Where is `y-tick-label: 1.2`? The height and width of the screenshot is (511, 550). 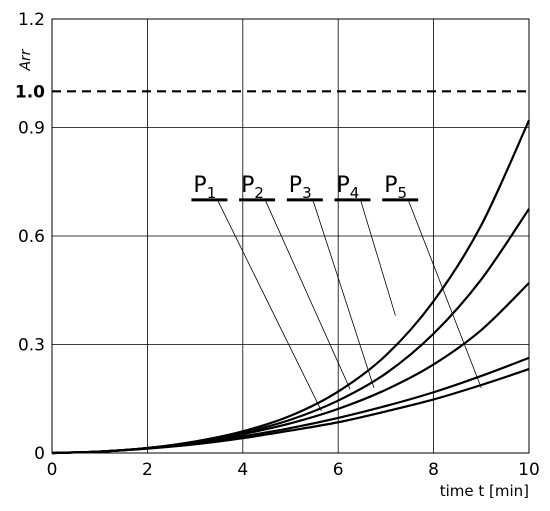
y-tick-label: 1.2 is located at coordinates (31, 20).